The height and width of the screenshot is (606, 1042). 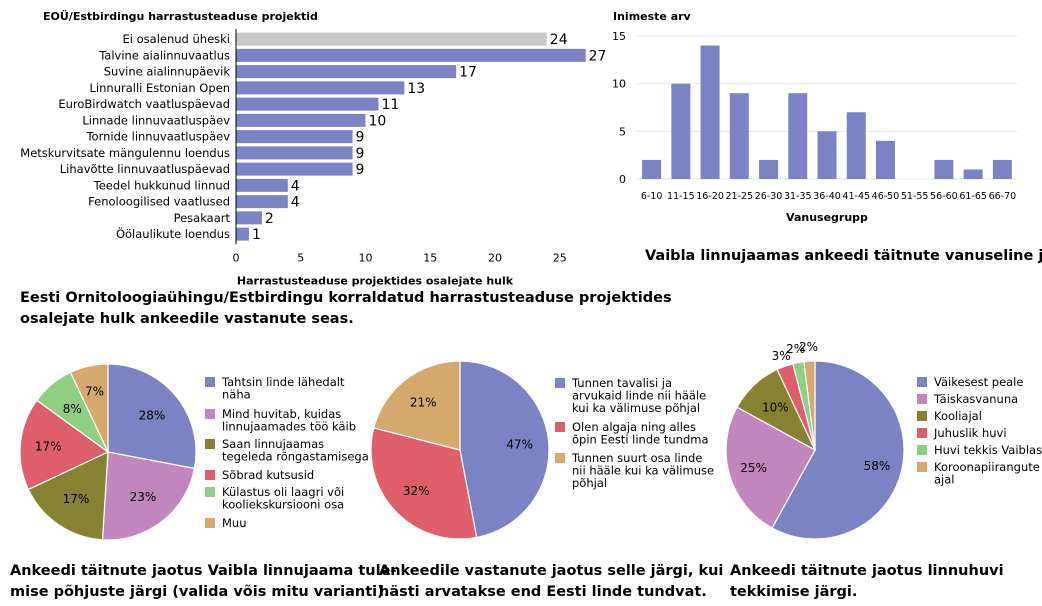 What do you see at coordinates (621, 383) in the screenshot?
I see `knowledge-legend-label: Tunnen tavalisi ja` at bounding box center [621, 383].